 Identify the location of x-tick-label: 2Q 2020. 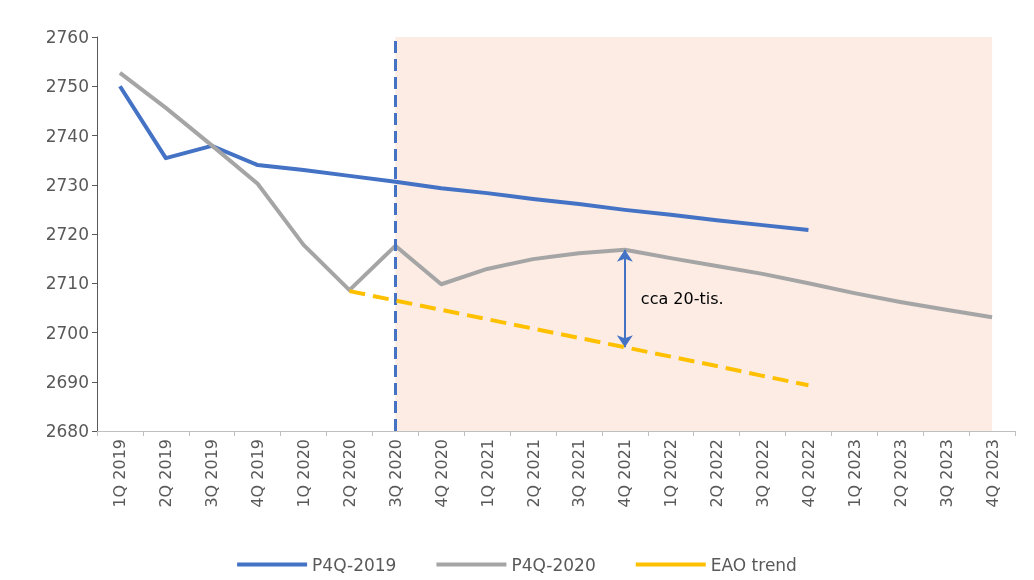
(349, 473).